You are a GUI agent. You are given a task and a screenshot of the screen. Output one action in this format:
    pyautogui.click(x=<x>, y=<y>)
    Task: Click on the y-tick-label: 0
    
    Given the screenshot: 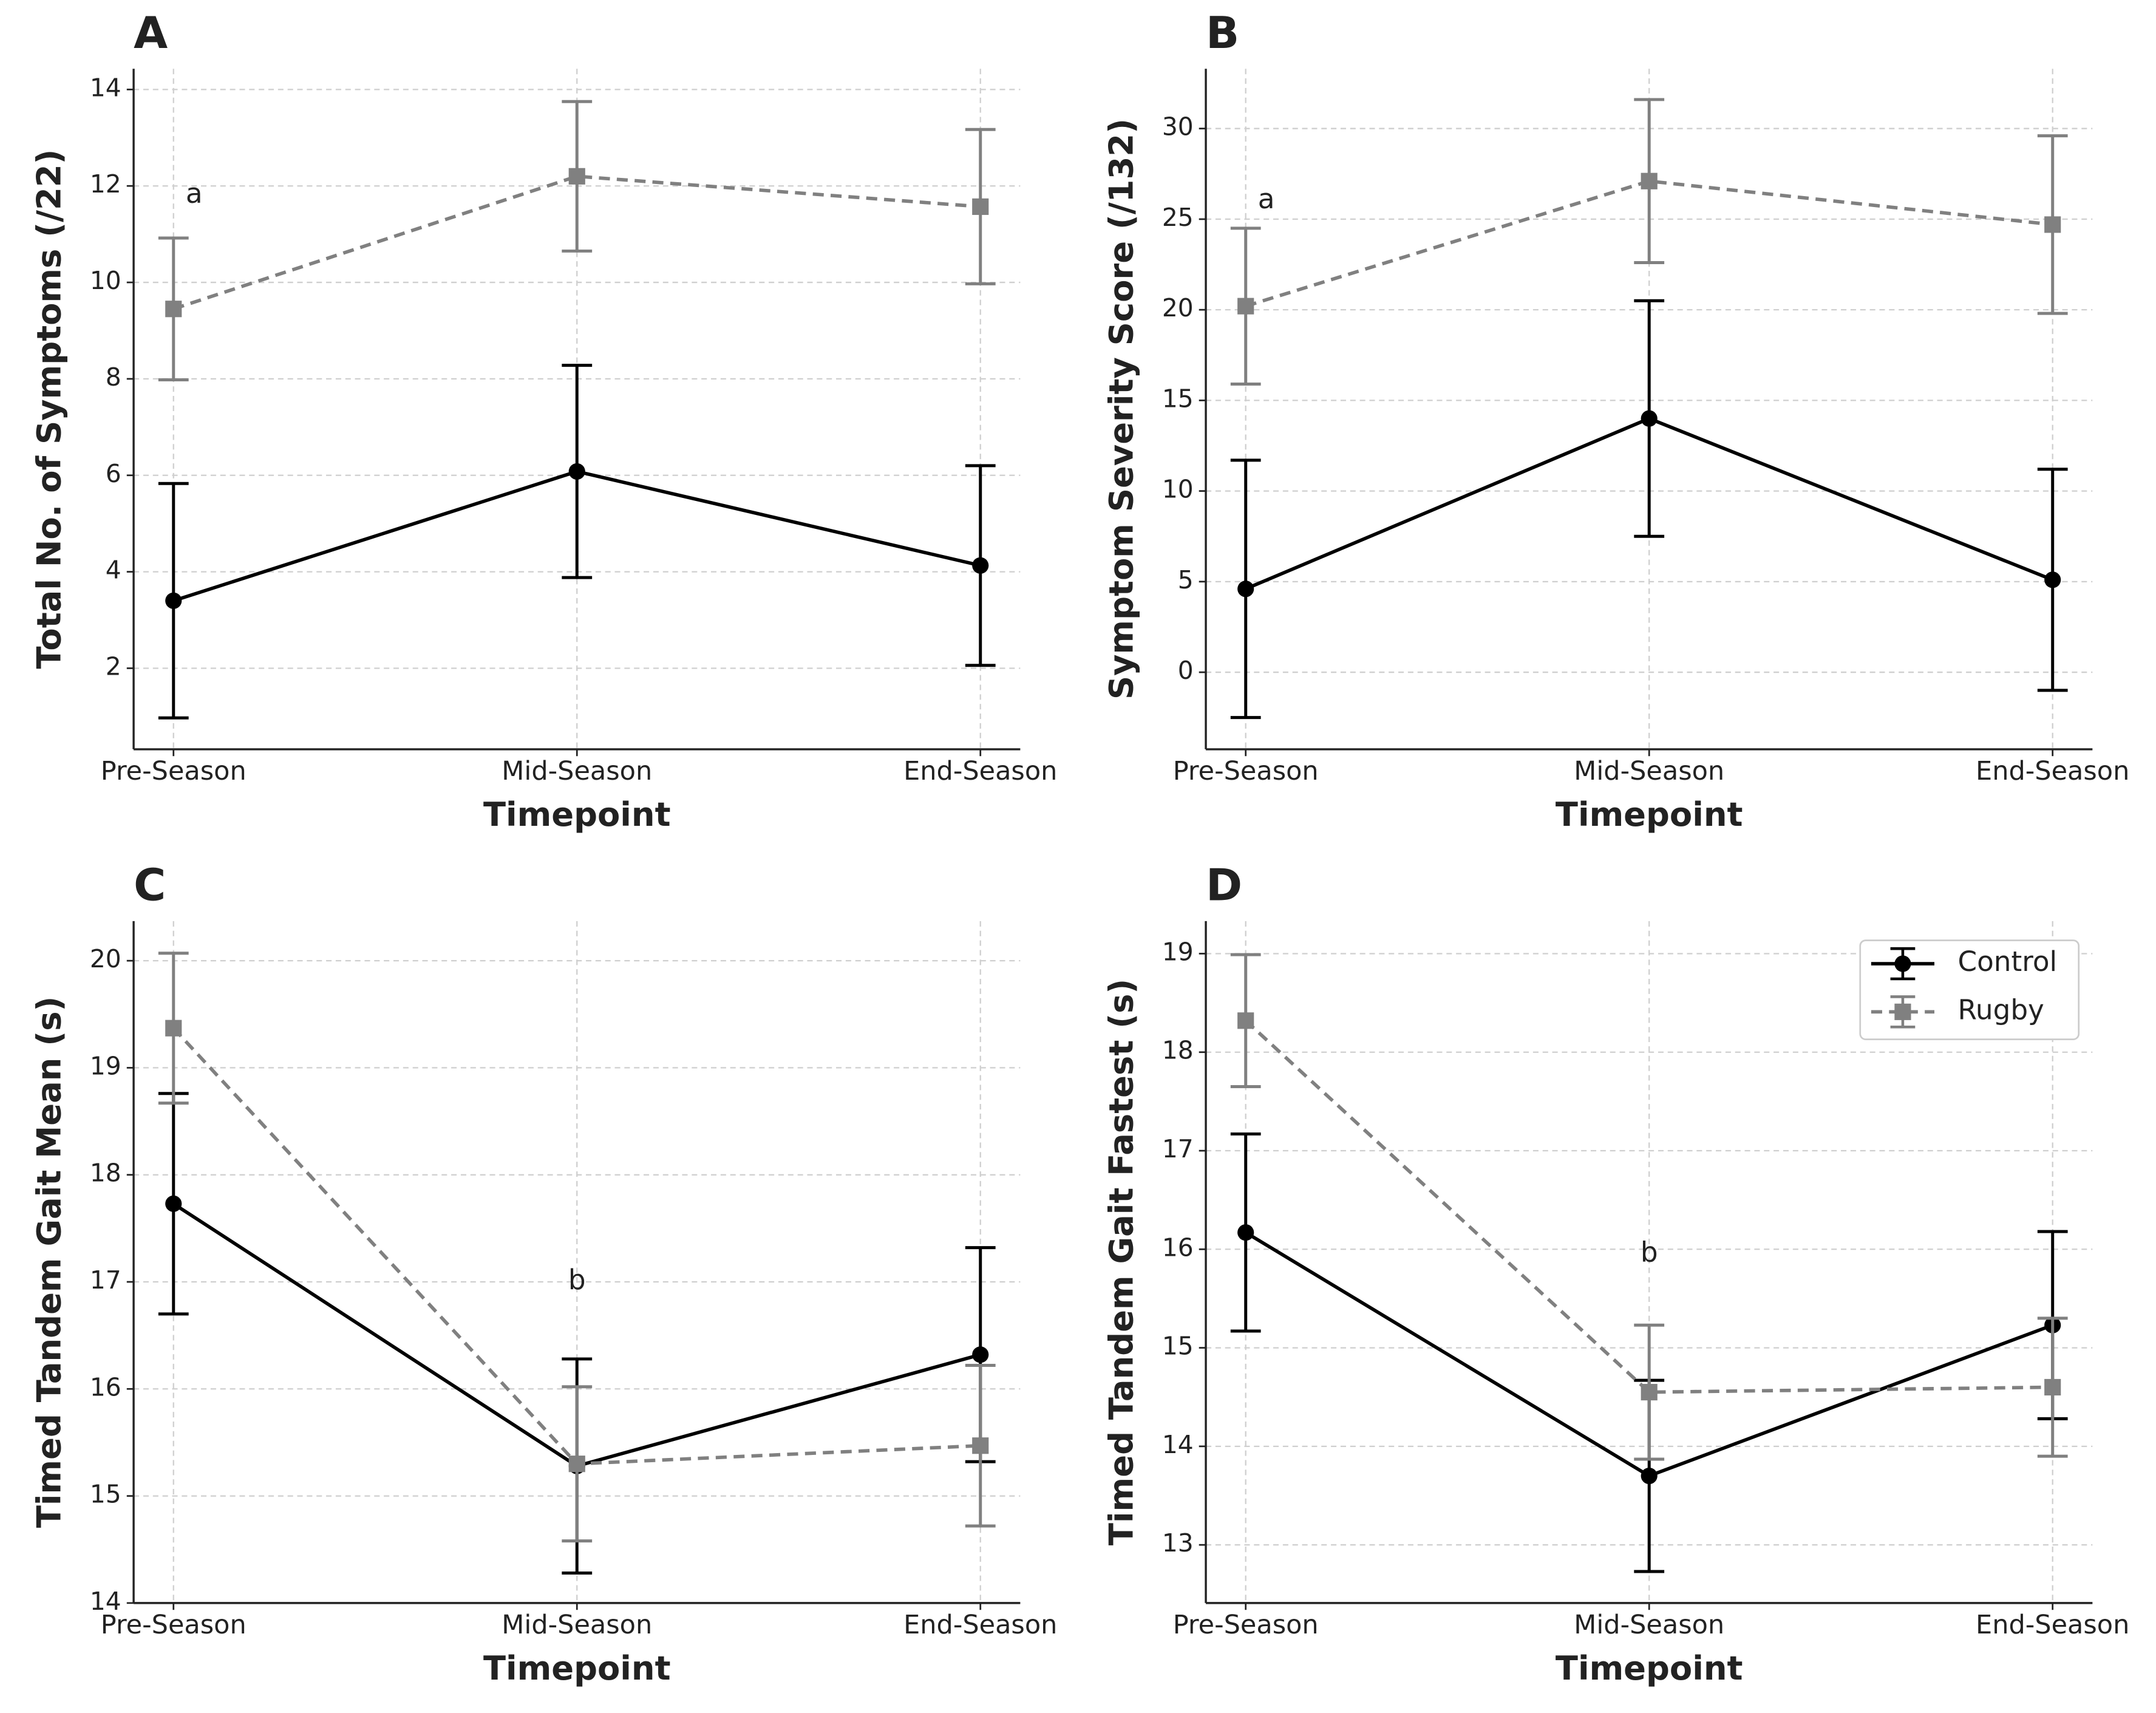 What is the action you would take?
    pyautogui.click(x=1186, y=671)
    